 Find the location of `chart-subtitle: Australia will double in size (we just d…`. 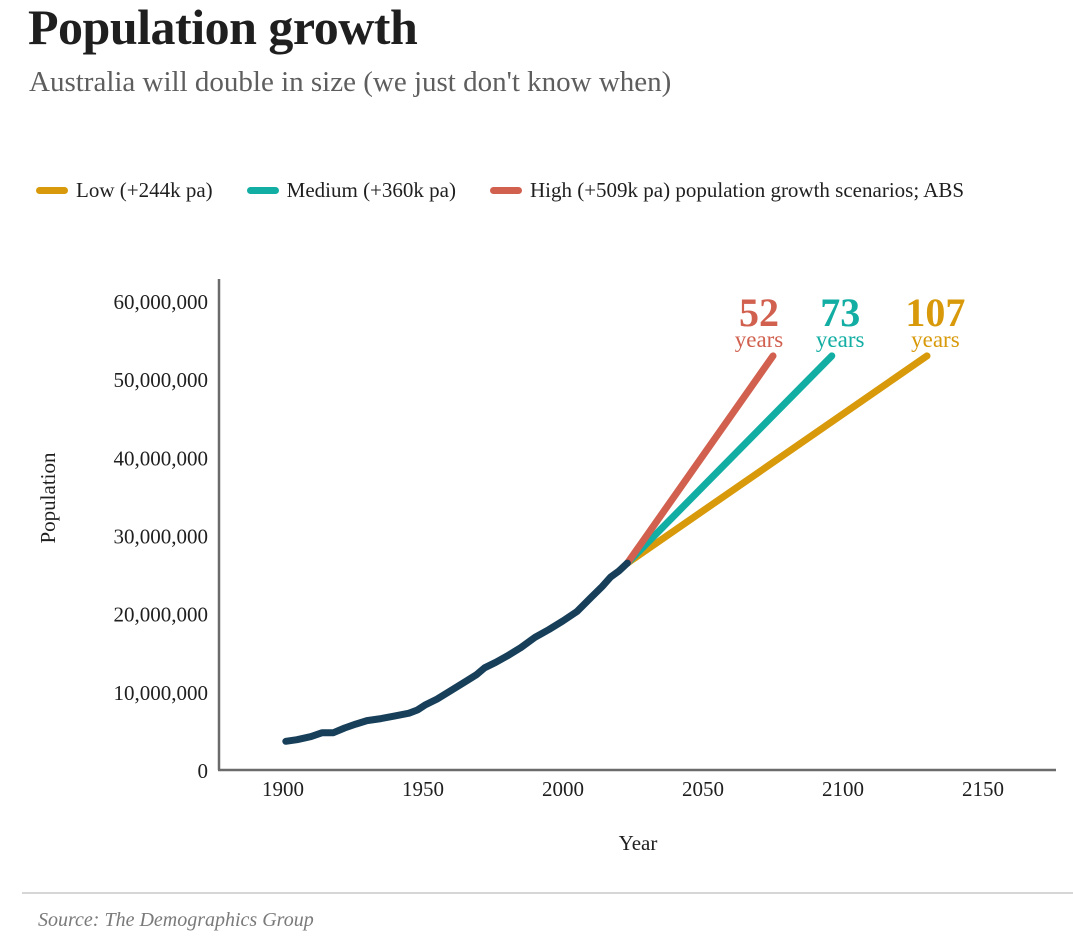

chart-subtitle: Australia will double in size (we just d… is located at coordinates (350, 82).